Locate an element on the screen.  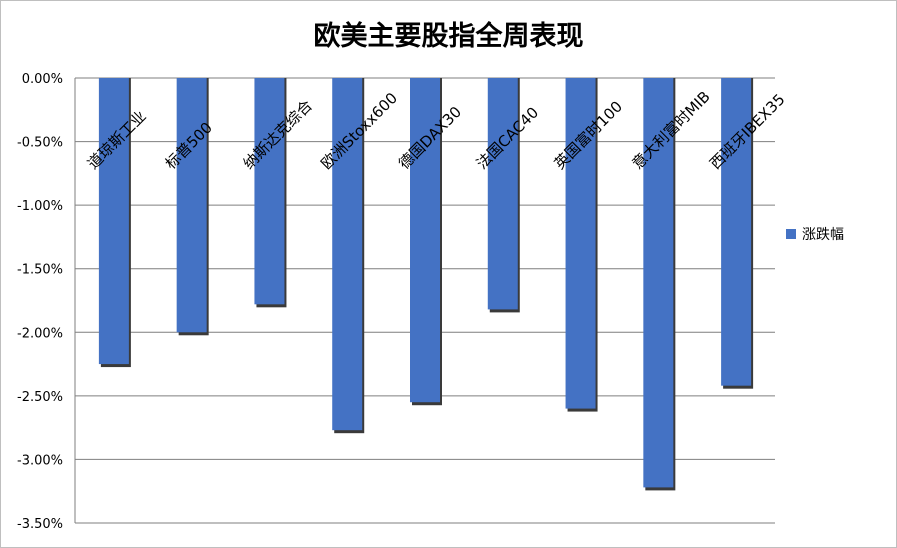
y-tick-label: -3.00% is located at coordinates (40, 460).